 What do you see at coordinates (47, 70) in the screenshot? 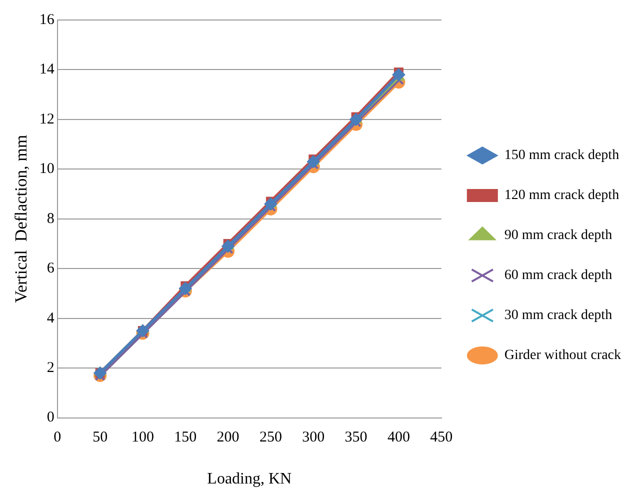
I see `y-tick-label: 14` at bounding box center [47, 70].